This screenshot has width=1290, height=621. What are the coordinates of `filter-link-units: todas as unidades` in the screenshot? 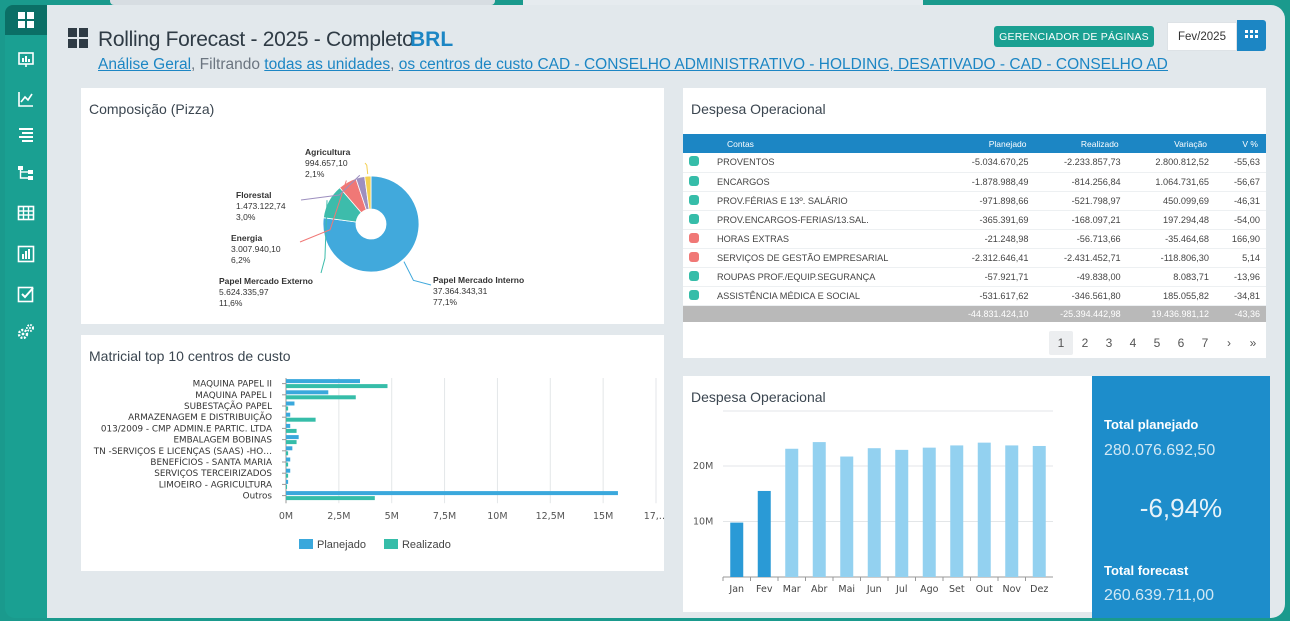 It's located at (327, 64).